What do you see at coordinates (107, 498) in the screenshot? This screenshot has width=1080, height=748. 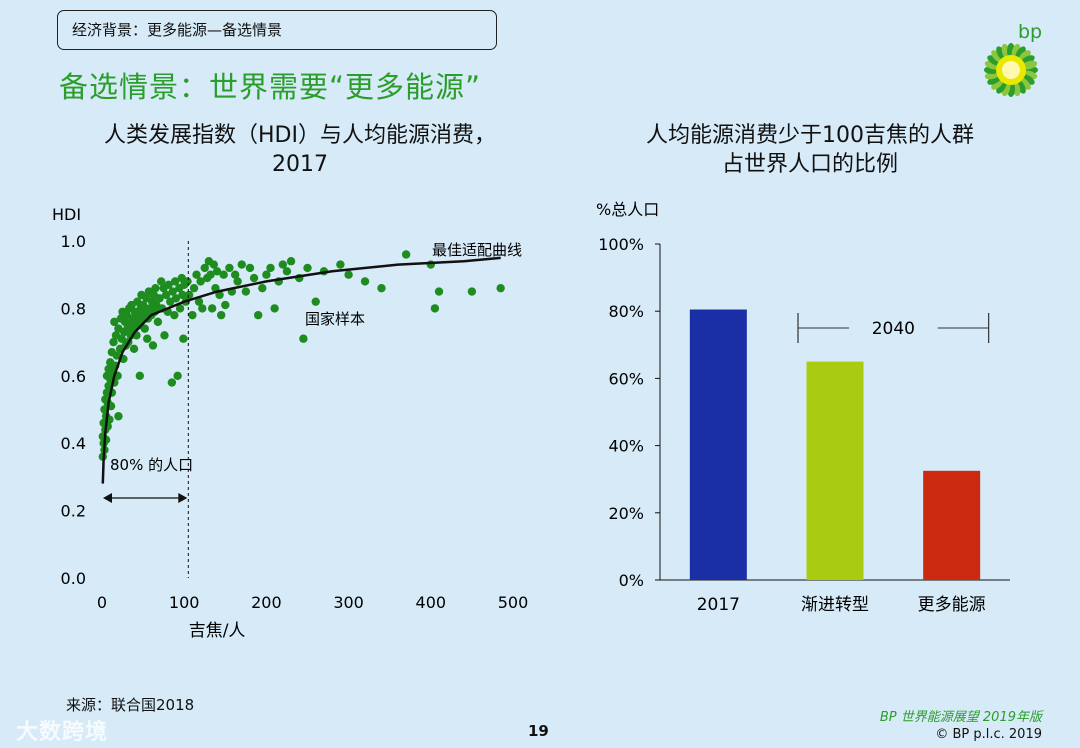 I see `population-arrow-head-left` at bounding box center [107, 498].